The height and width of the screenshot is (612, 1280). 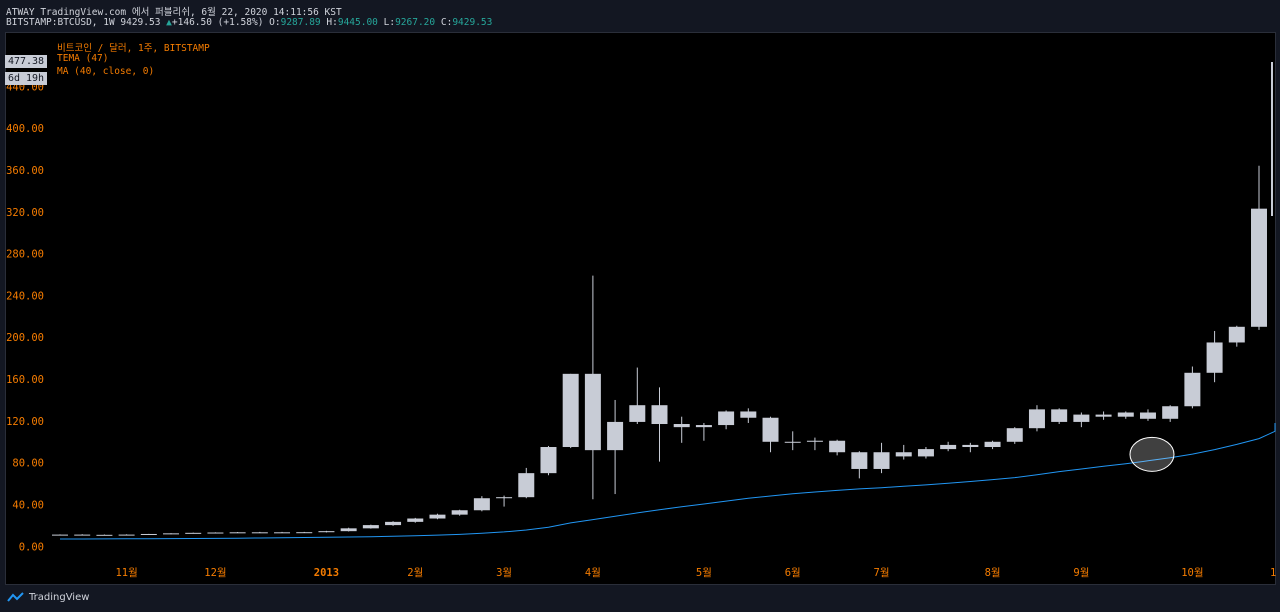 What do you see at coordinates (28, 464) in the screenshot?
I see `y-tick-label: 80.00` at bounding box center [28, 464].